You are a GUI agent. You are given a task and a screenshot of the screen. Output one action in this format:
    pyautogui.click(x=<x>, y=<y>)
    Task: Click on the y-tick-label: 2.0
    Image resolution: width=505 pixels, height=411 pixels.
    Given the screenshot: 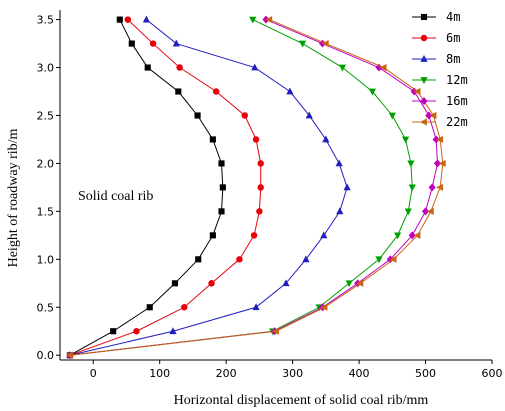 What is the action you would take?
    pyautogui.click(x=46, y=163)
    